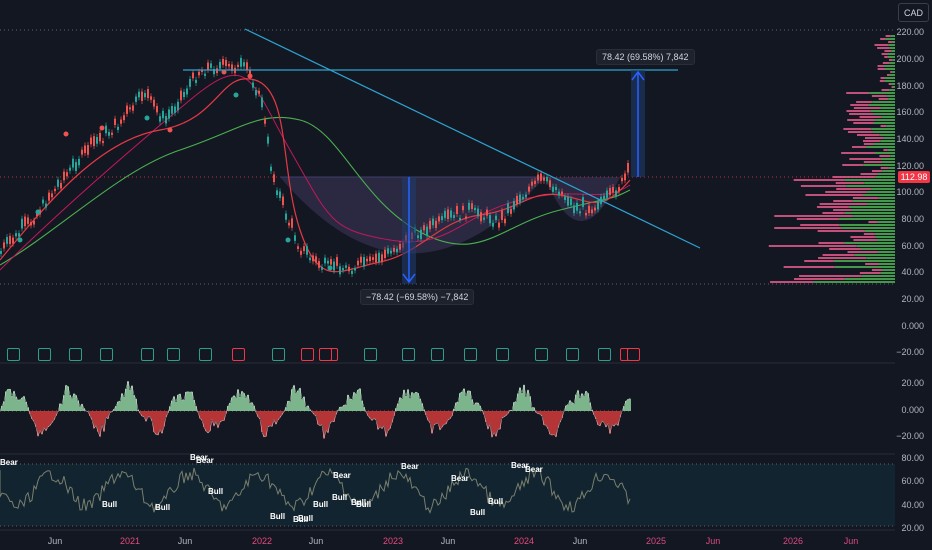  I want to click on oscillator-tick: −20.00, so click(910, 436).